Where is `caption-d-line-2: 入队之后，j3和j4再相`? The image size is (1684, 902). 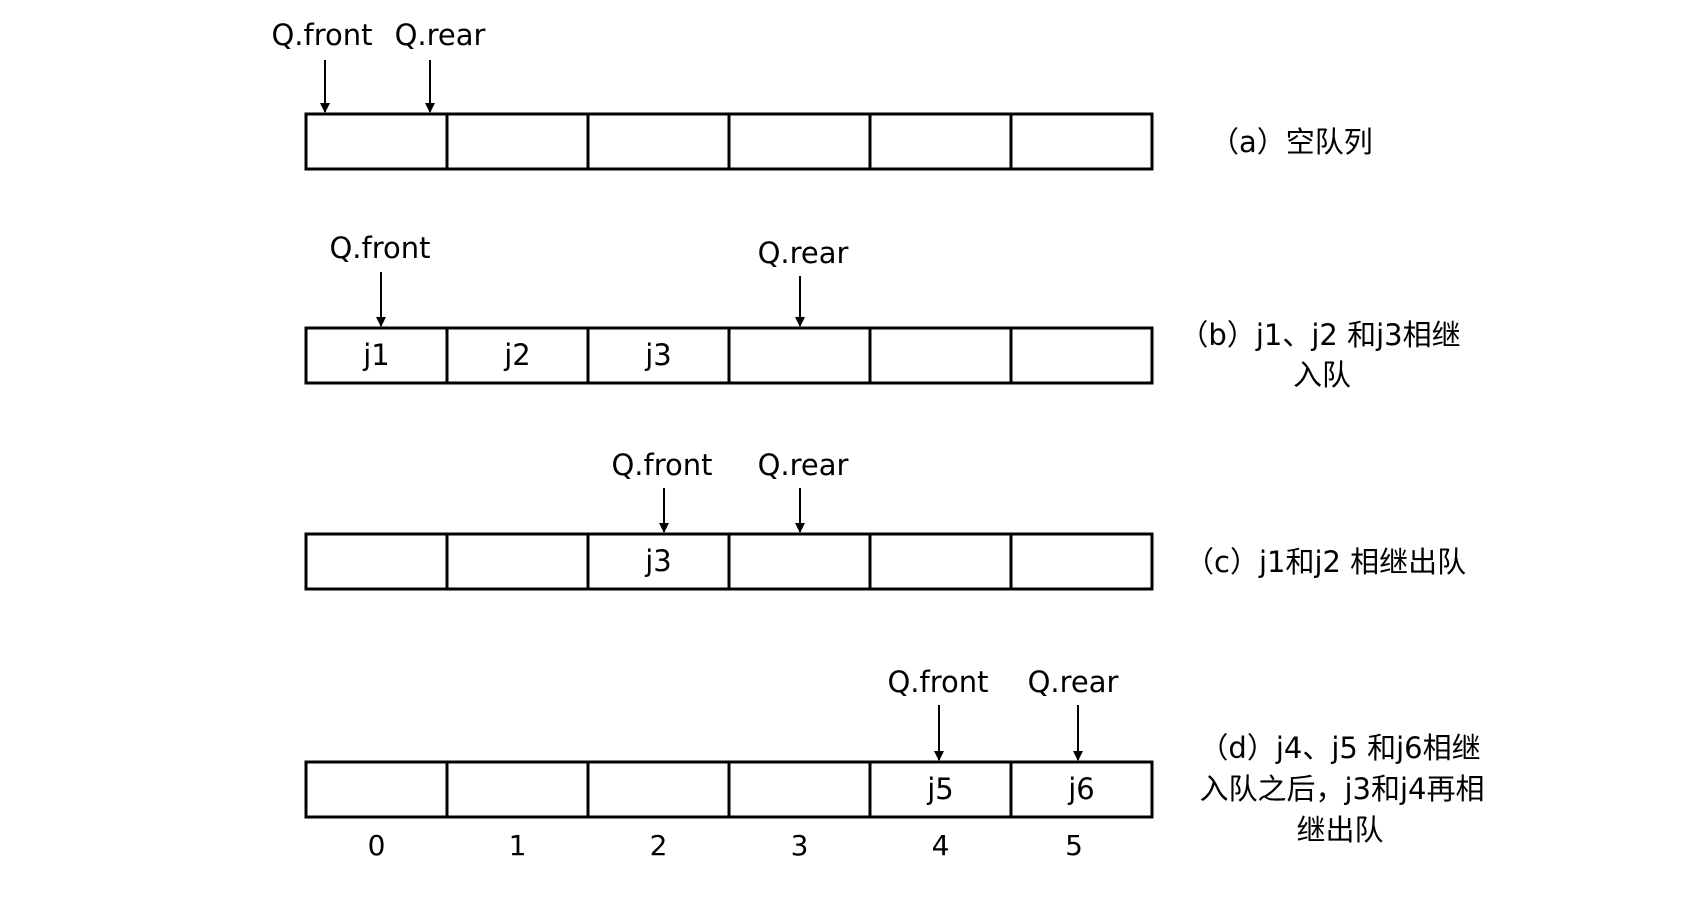
caption-d-line-2: 入队之后，j3和j4再相 is located at coordinates (1341, 789).